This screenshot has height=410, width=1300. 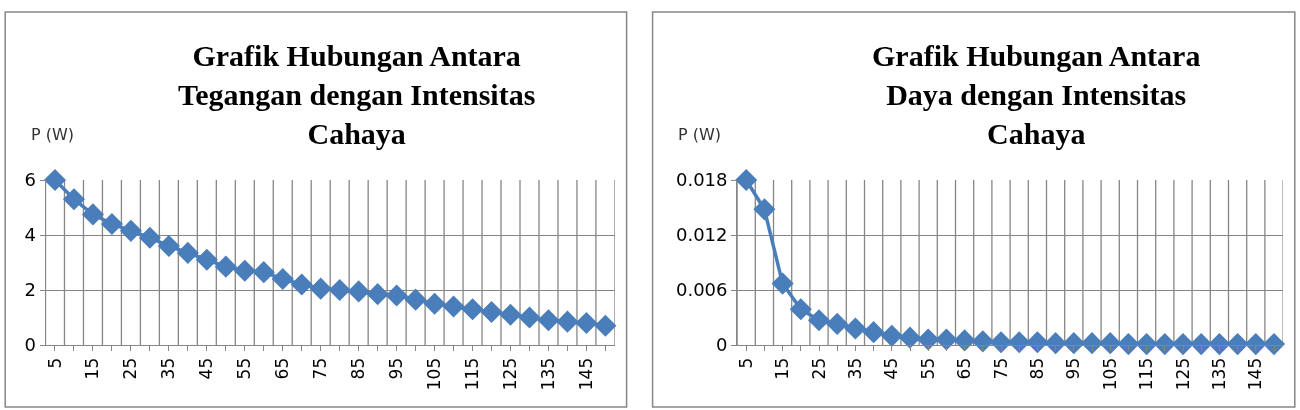 I want to click on y-tick-label: 0.012, so click(x=701, y=235).